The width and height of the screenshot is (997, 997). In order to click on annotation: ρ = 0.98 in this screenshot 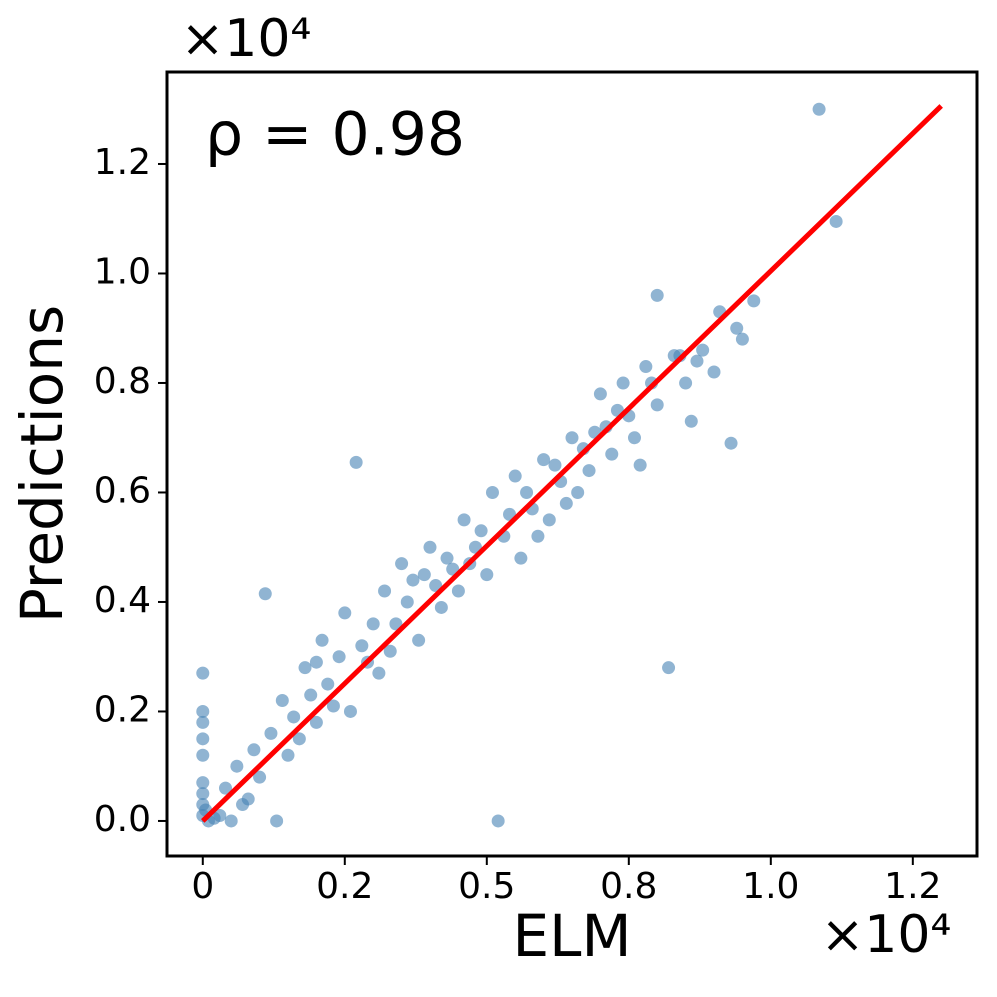, I will do `click(335, 135)`.